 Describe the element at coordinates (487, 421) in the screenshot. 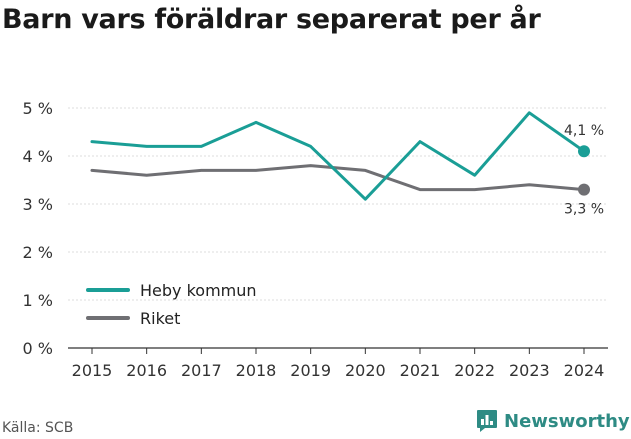

I see `bar-chart-icon` at that location.